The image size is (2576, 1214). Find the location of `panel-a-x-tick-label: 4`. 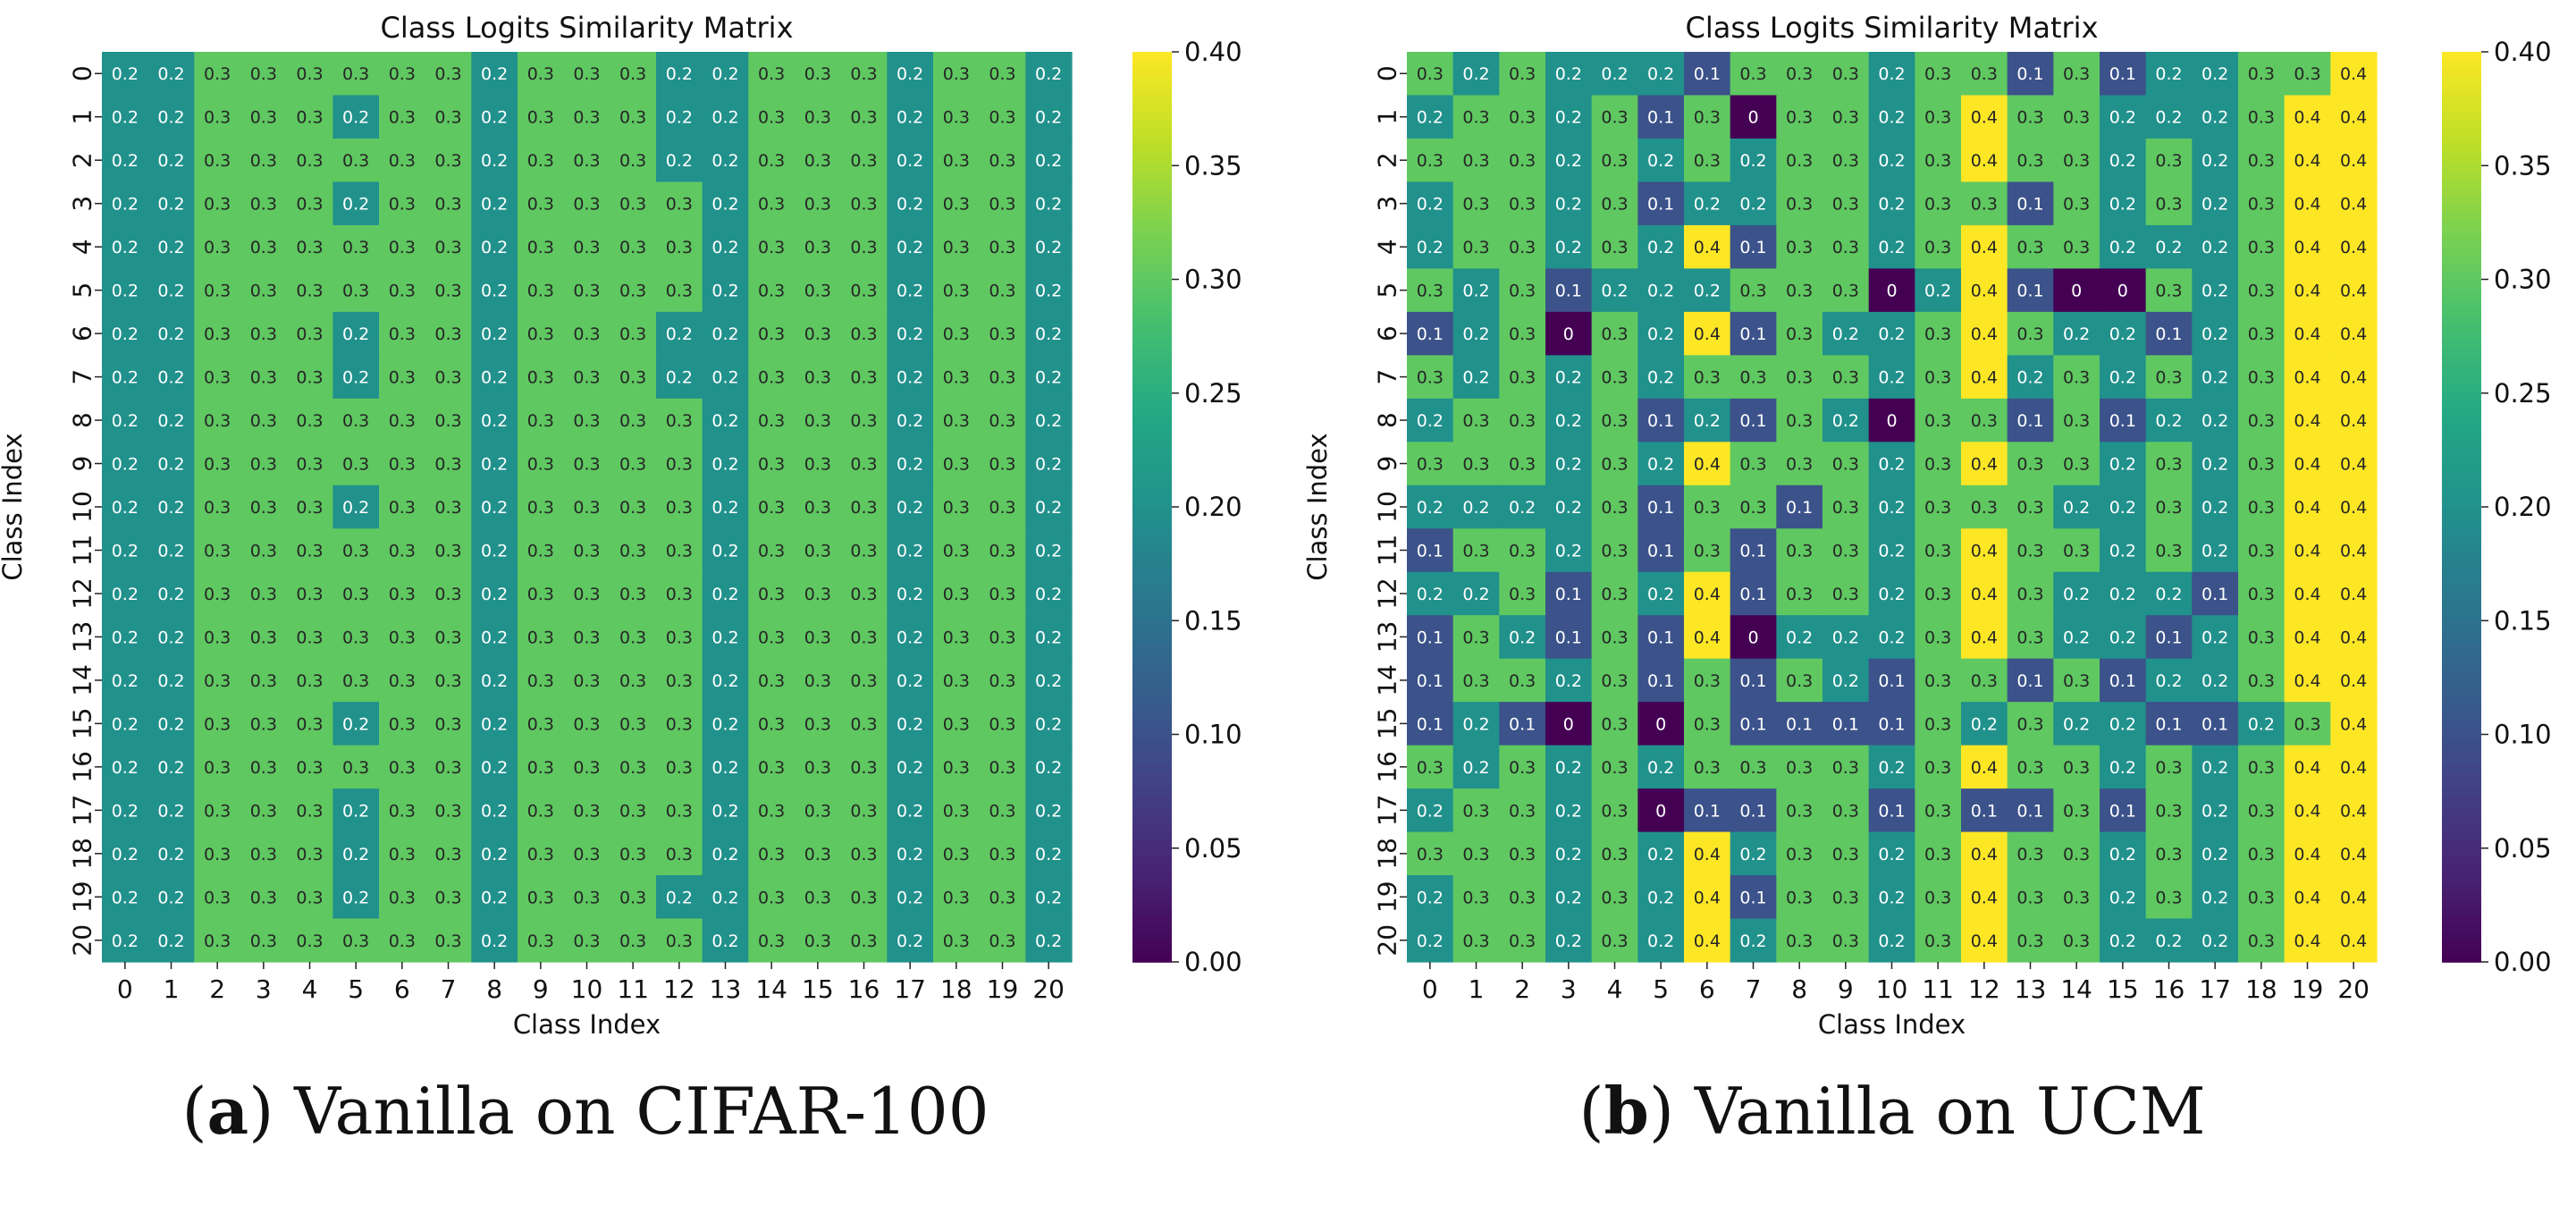

panel-a-x-tick-label: 4 is located at coordinates (310, 989).